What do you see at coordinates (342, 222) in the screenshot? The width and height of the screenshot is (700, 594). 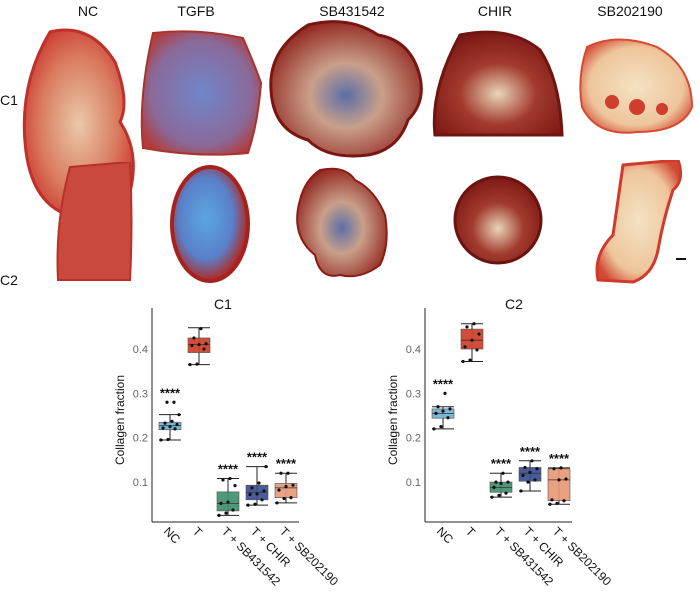 I see `tissue-image-c2-sb431542` at bounding box center [342, 222].